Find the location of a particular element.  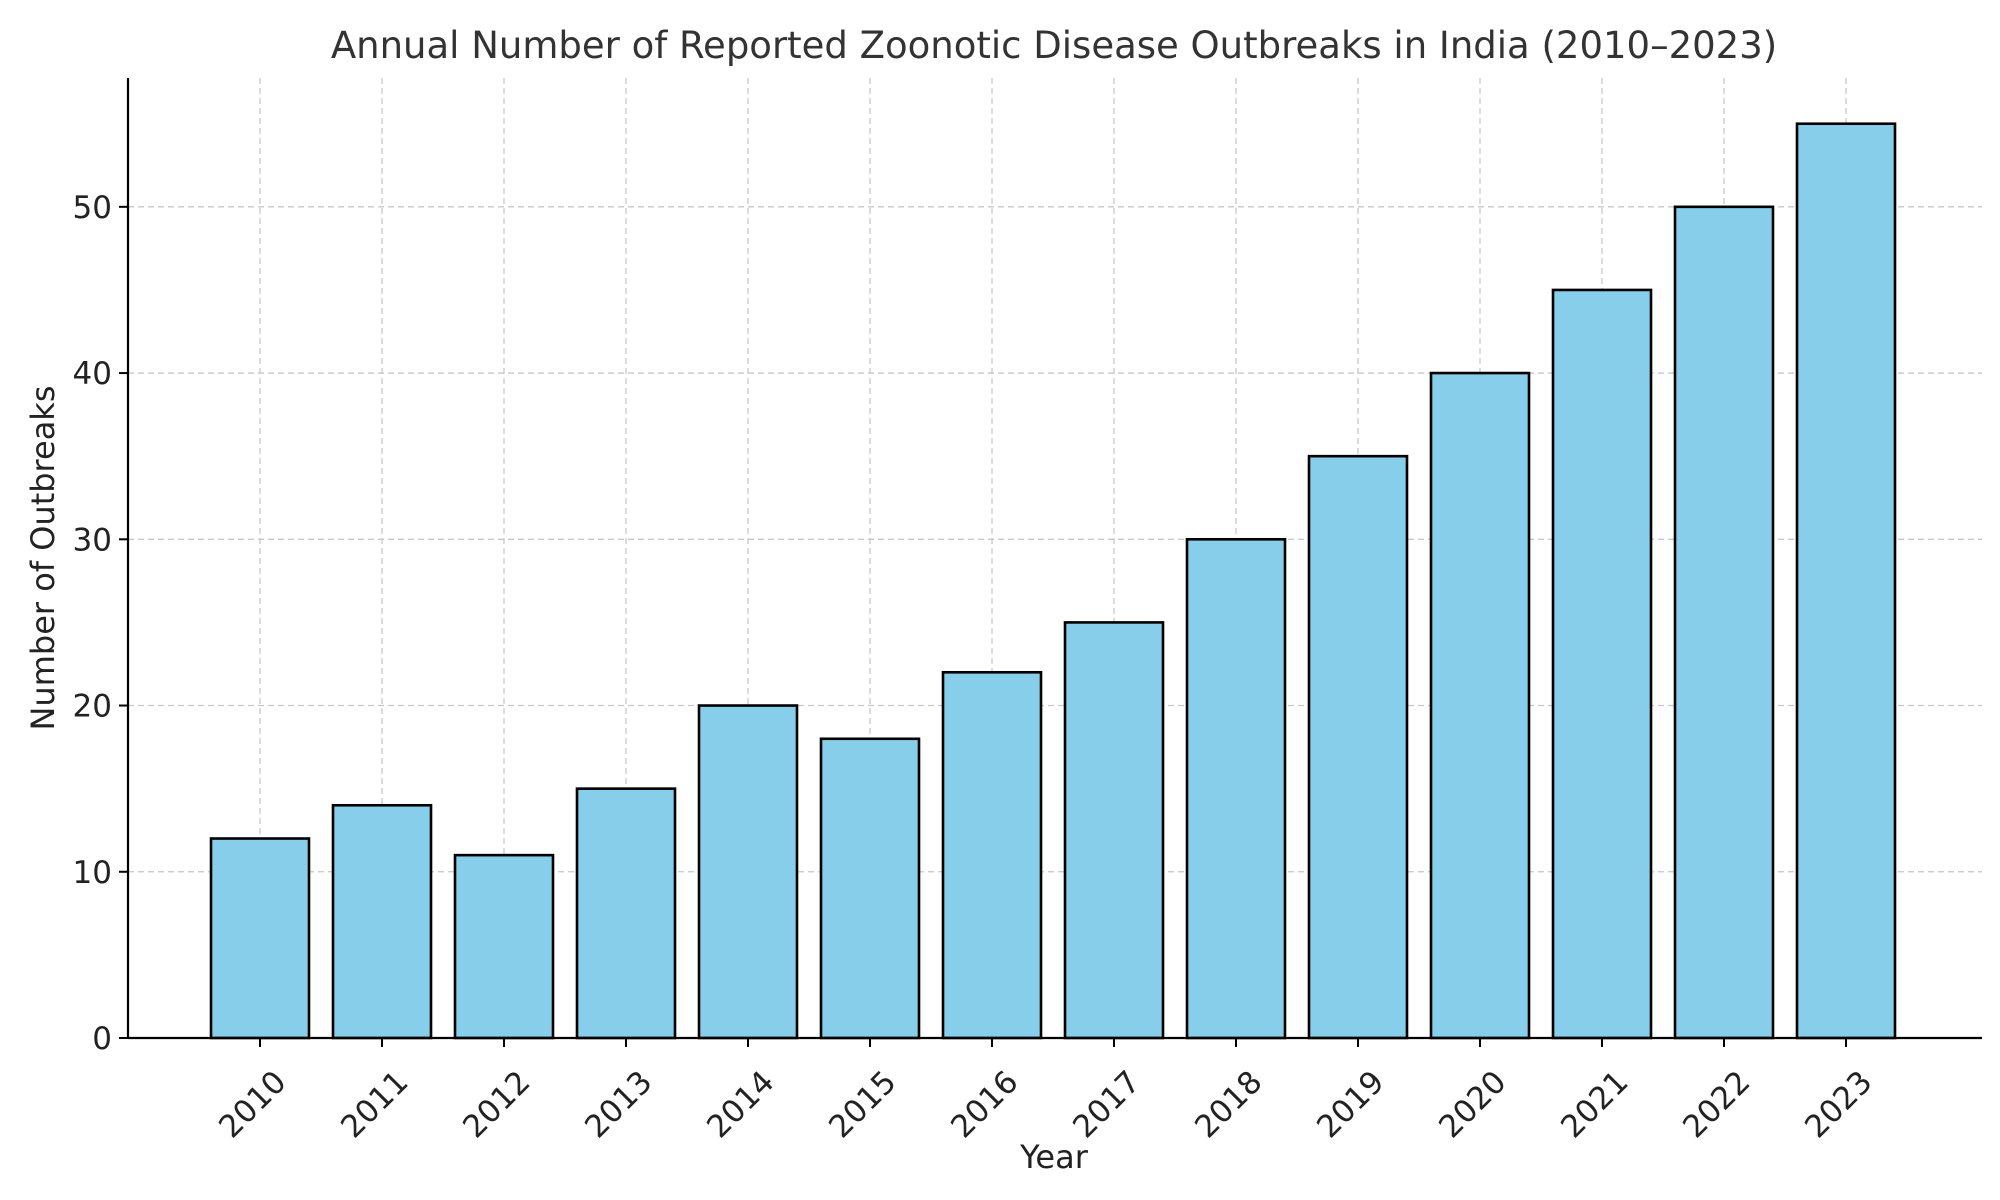

y-tick-label: 0 is located at coordinates (102, 1039).